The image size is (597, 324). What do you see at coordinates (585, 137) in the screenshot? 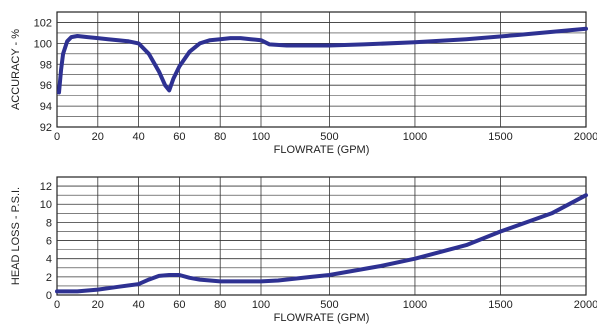
I see `accuracy-xtick-label: 2000` at bounding box center [585, 137].